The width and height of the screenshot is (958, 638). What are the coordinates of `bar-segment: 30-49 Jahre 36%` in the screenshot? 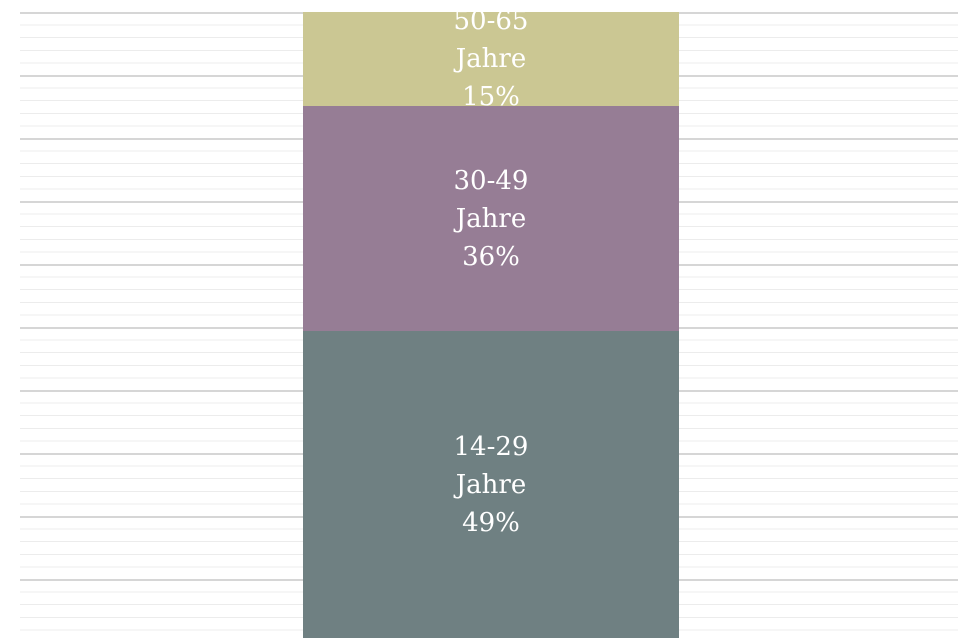 It's located at (491, 218).